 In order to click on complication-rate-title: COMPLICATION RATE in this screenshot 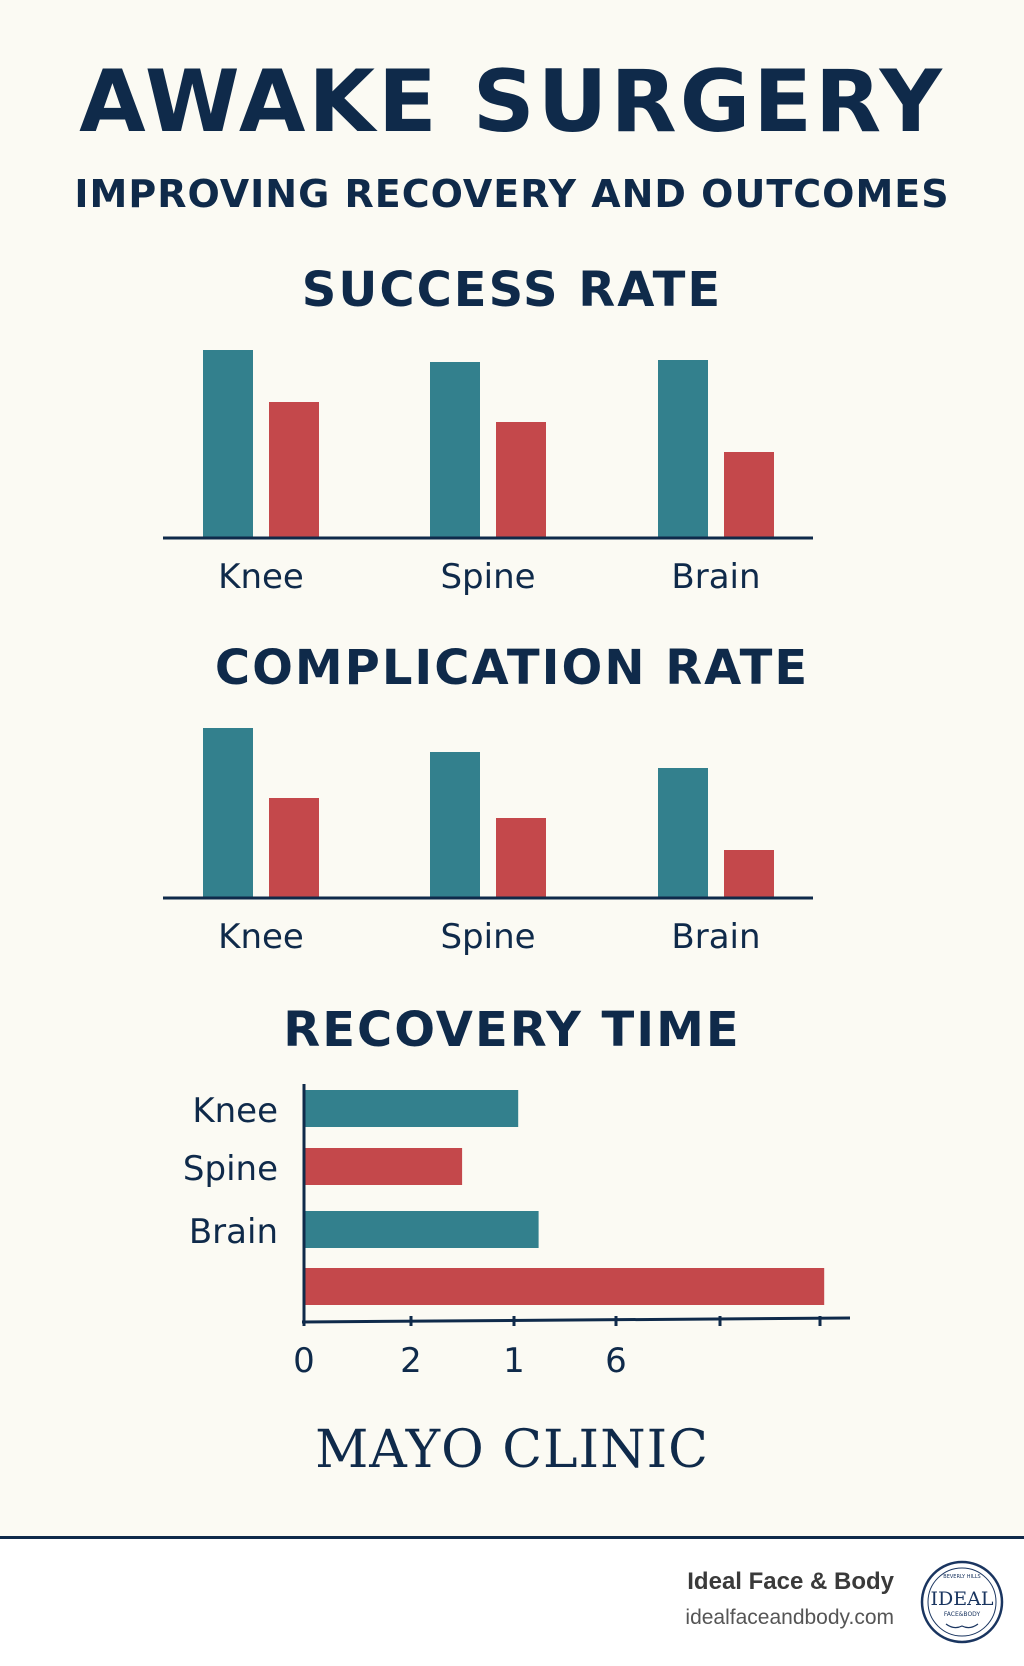, I will do `click(512, 668)`.